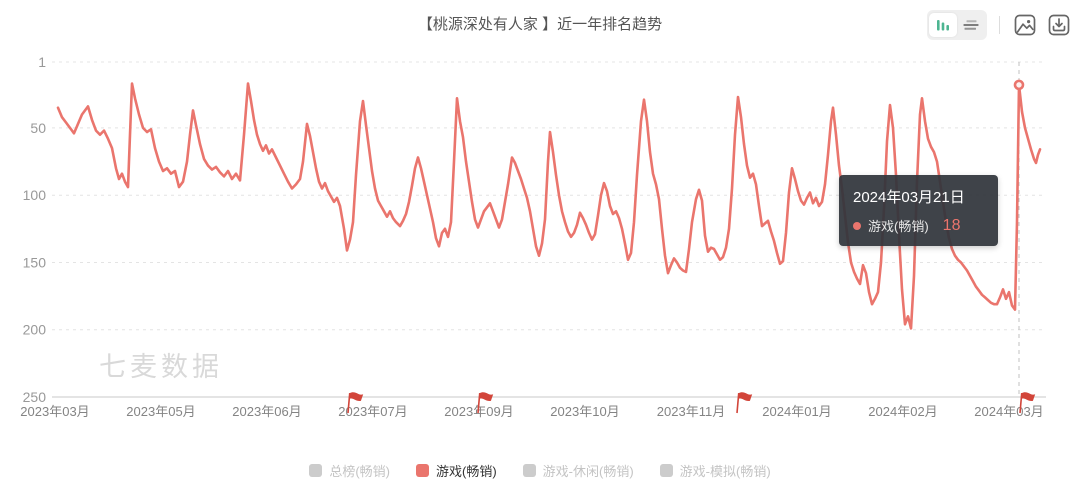 This screenshot has width=1080, height=487. What do you see at coordinates (359, 471) in the screenshot?
I see `legend-label: 总榜(畅销)` at bounding box center [359, 471].